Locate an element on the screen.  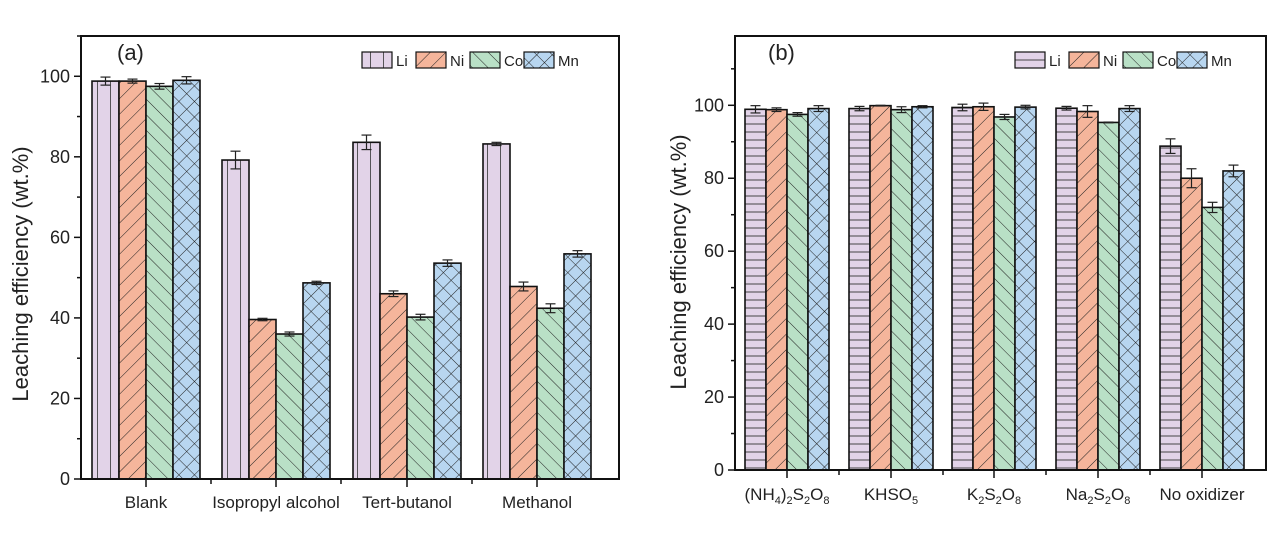
legend-label: Li is located at coordinates (1055, 61).